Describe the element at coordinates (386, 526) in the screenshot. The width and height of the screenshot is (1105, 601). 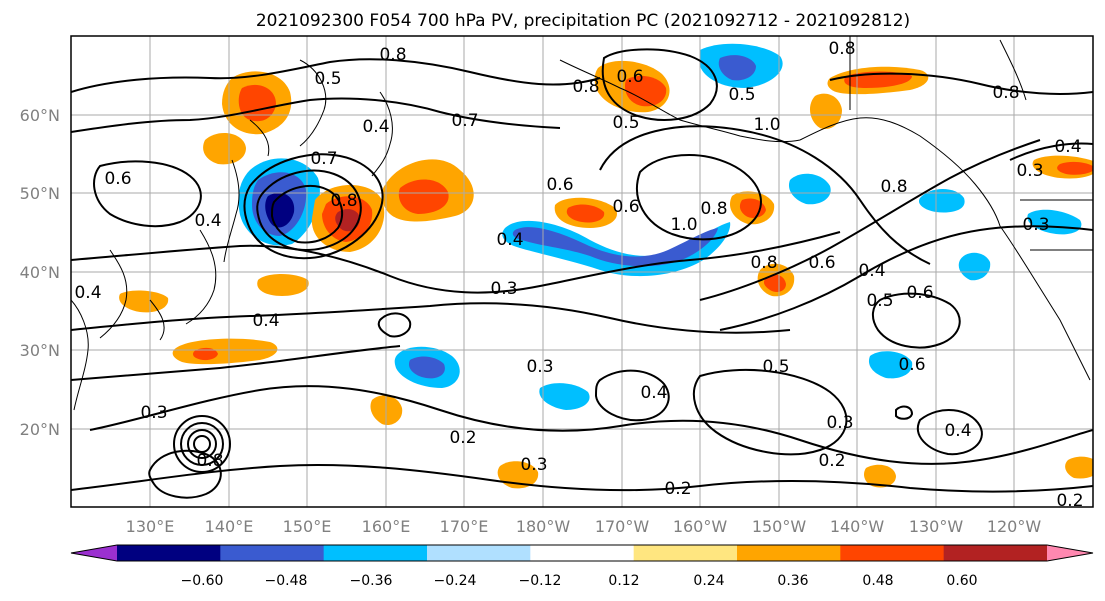
I see `lon-tick-label: 160°E` at that location.